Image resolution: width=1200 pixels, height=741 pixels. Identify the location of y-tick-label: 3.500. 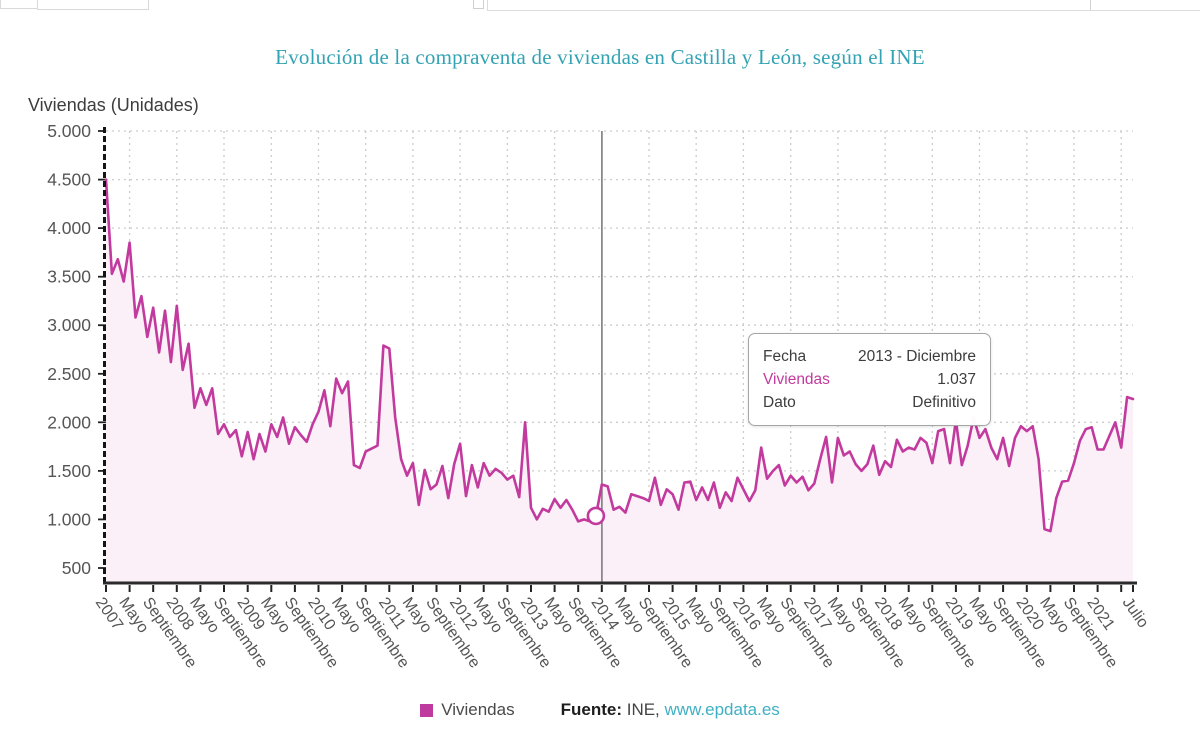
(69, 277).